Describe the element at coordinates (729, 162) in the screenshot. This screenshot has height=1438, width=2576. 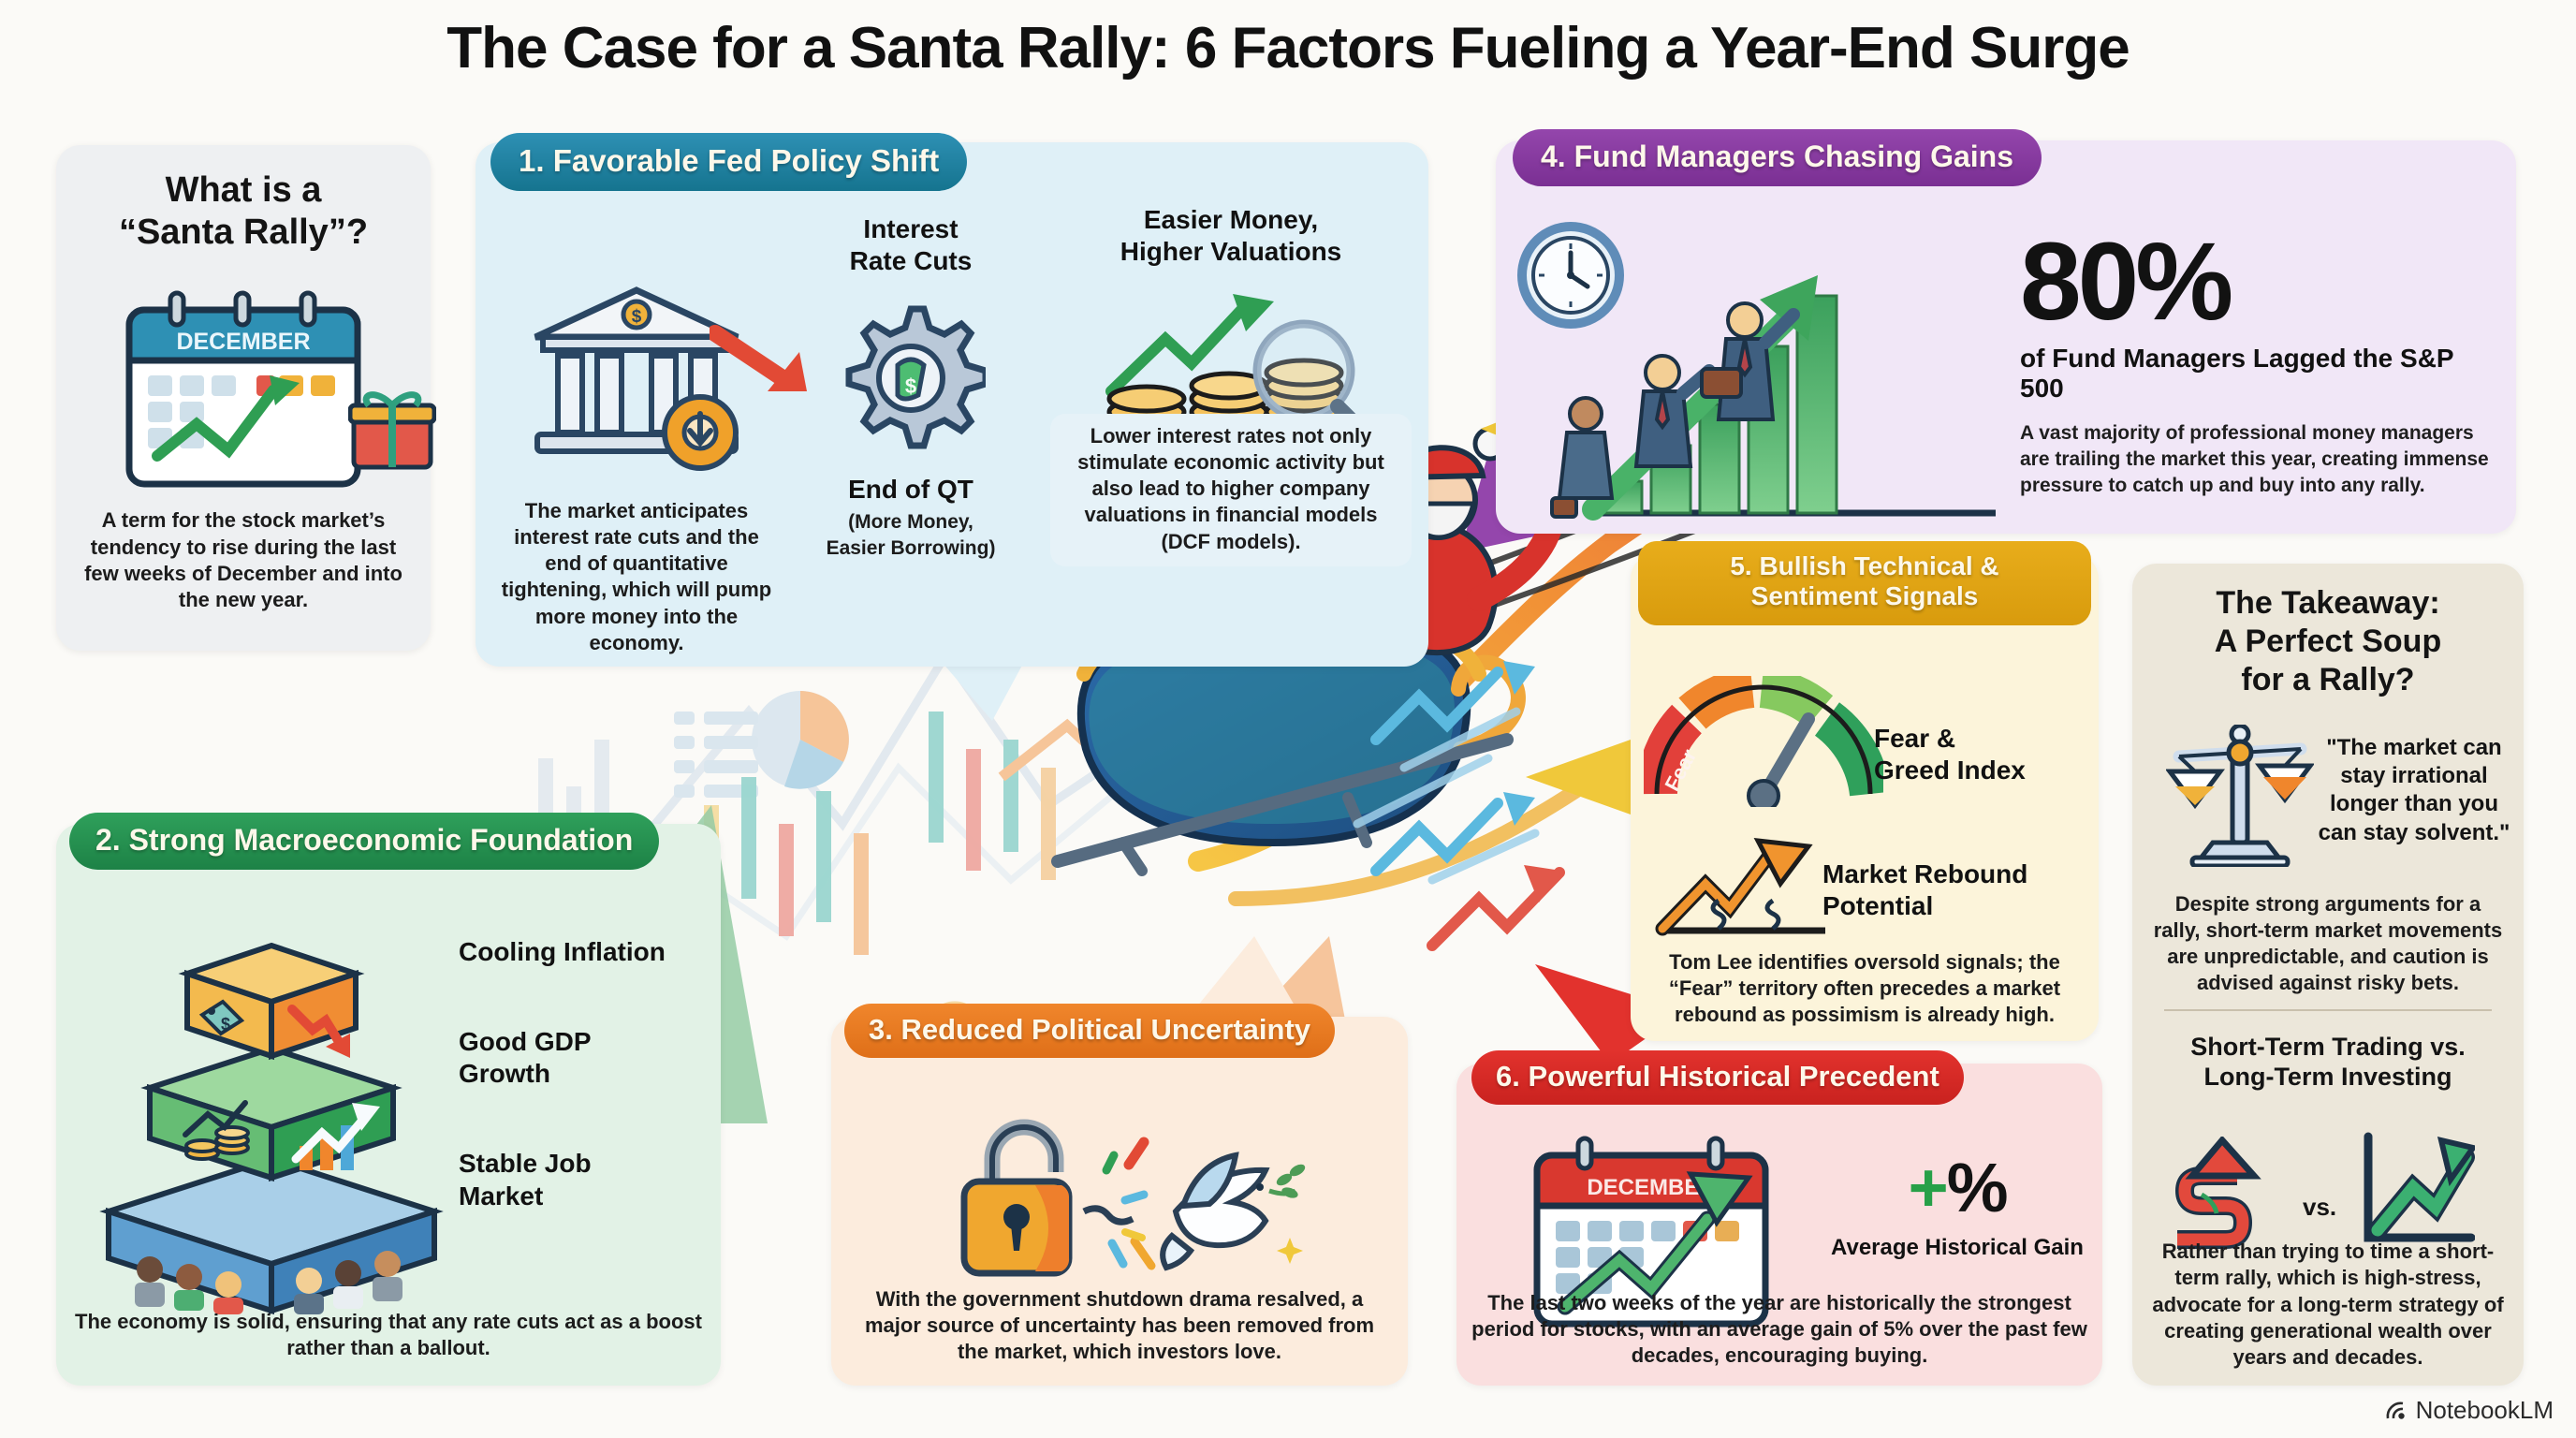
I see `fed-policy-pill-label: 1. Favorable Fed Policy Shift` at that location.